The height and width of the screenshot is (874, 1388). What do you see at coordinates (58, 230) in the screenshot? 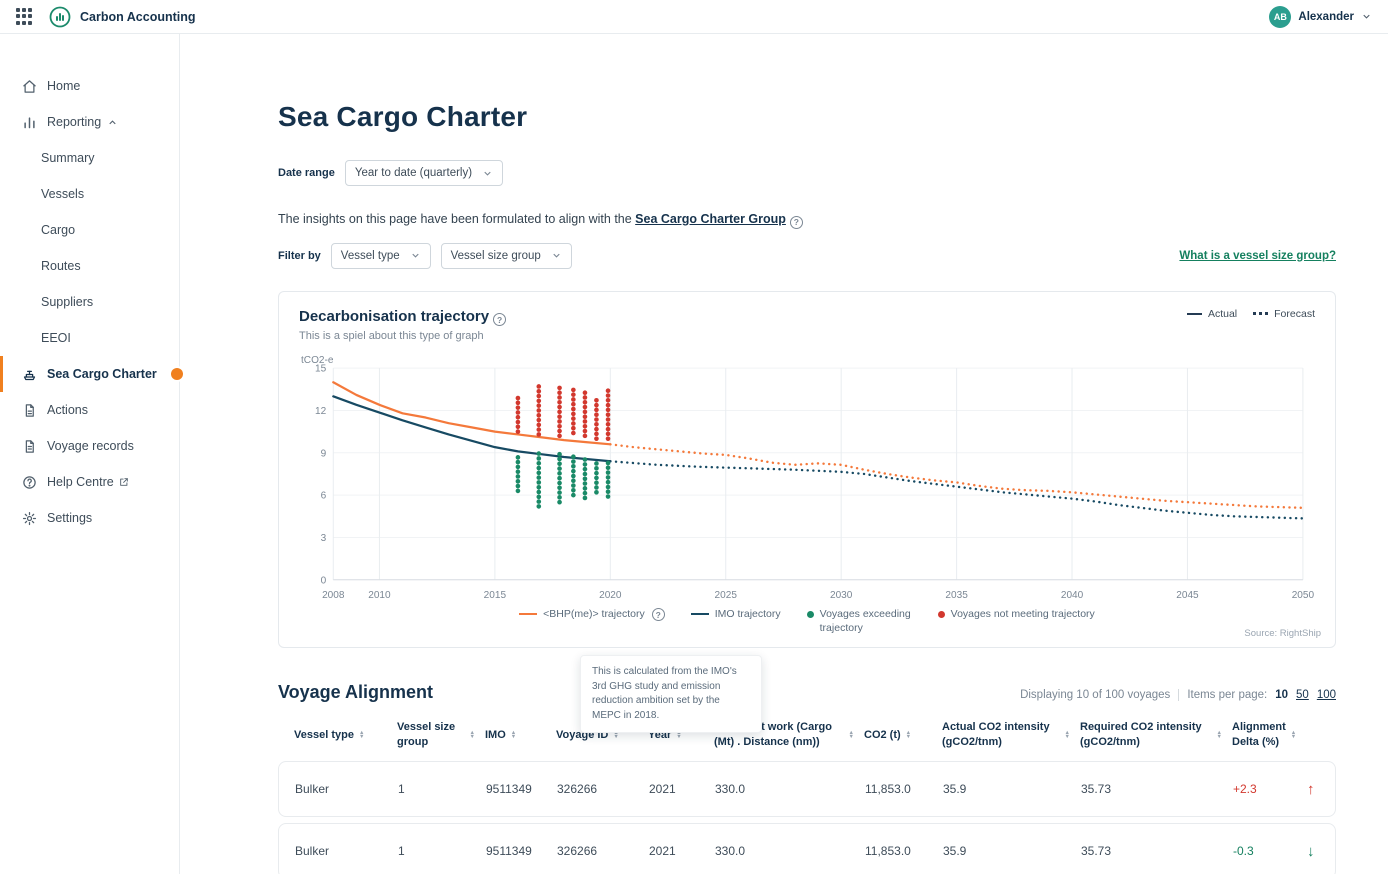
I see `sidebar-label: Cargo` at bounding box center [58, 230].